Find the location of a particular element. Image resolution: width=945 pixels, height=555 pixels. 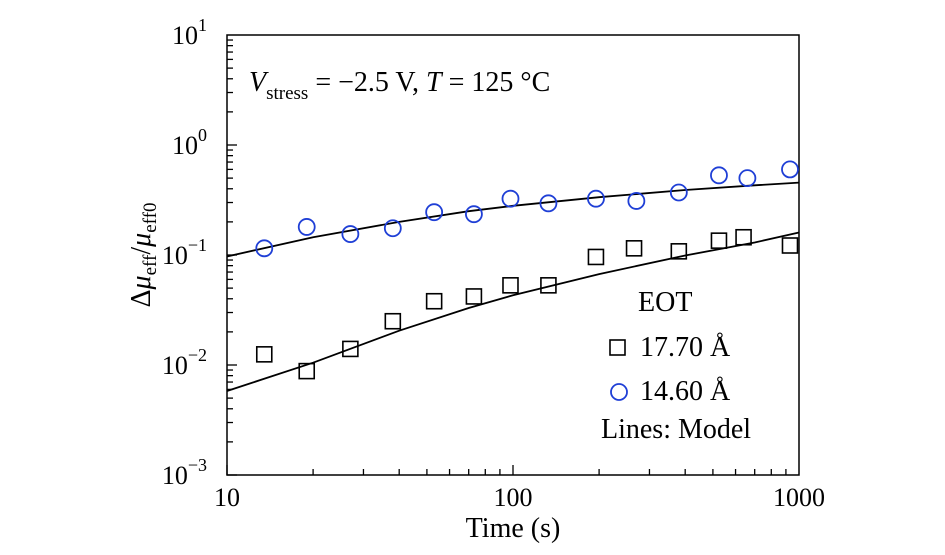

x-tick-label: 10 is located at coordinates (227, 497).